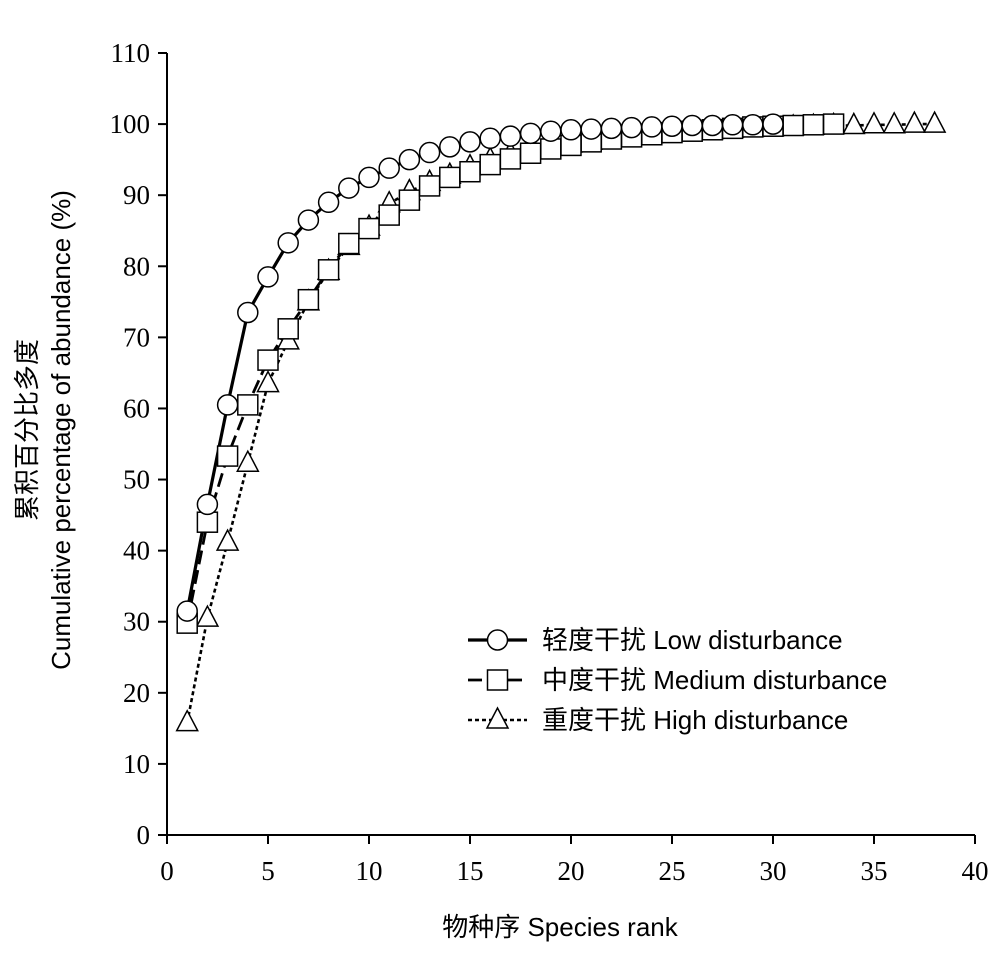 The image size is (1000, 973). I want to click on x-tick-label: 25, so click(672, 871).